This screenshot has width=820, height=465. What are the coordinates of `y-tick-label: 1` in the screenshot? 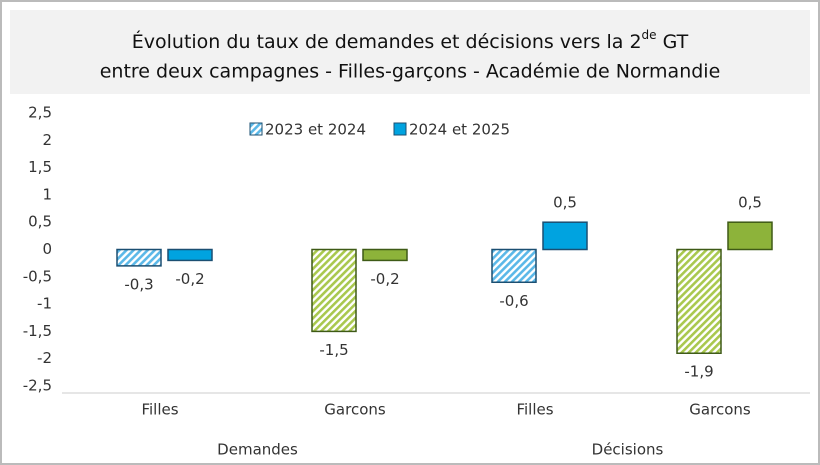 It's located at (47, 194).